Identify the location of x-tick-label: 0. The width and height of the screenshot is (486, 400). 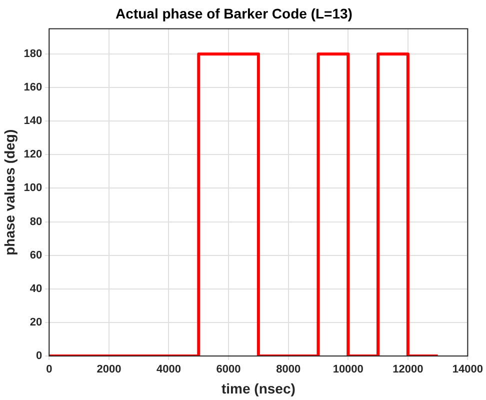
(49, 370).